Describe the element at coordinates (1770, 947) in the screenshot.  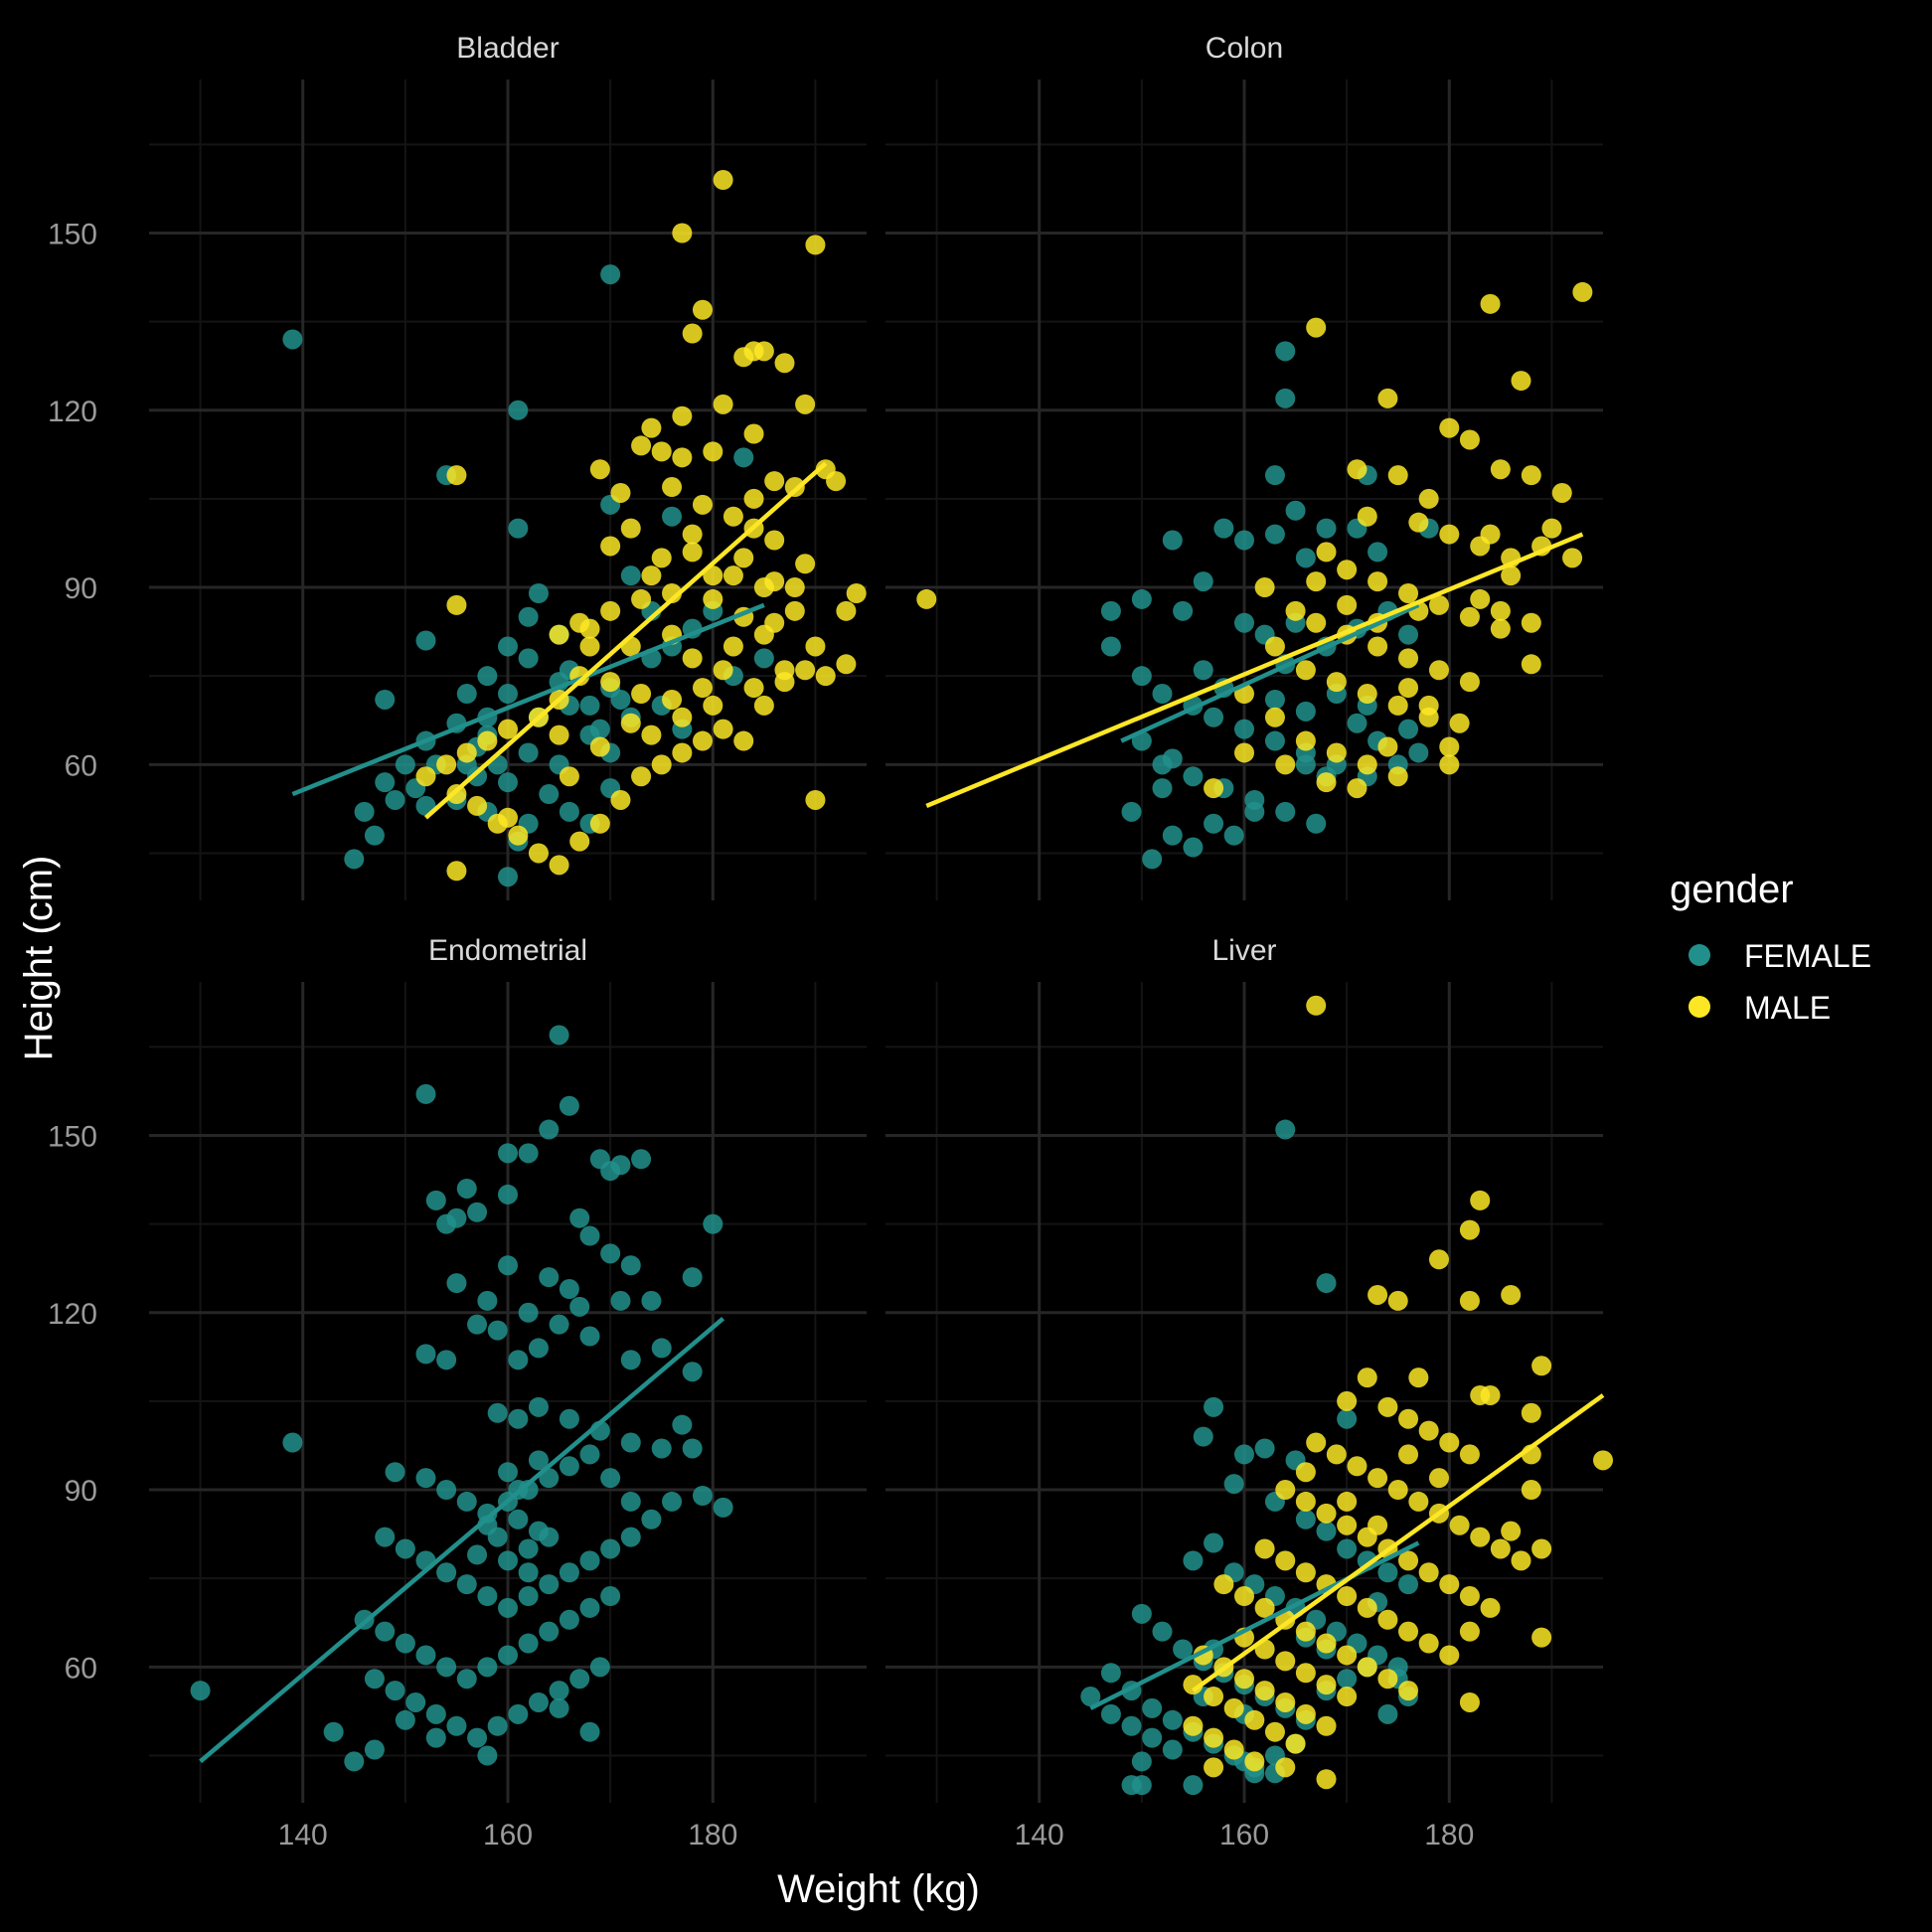
I see `legend: gender FEMALE MALE` at that location.